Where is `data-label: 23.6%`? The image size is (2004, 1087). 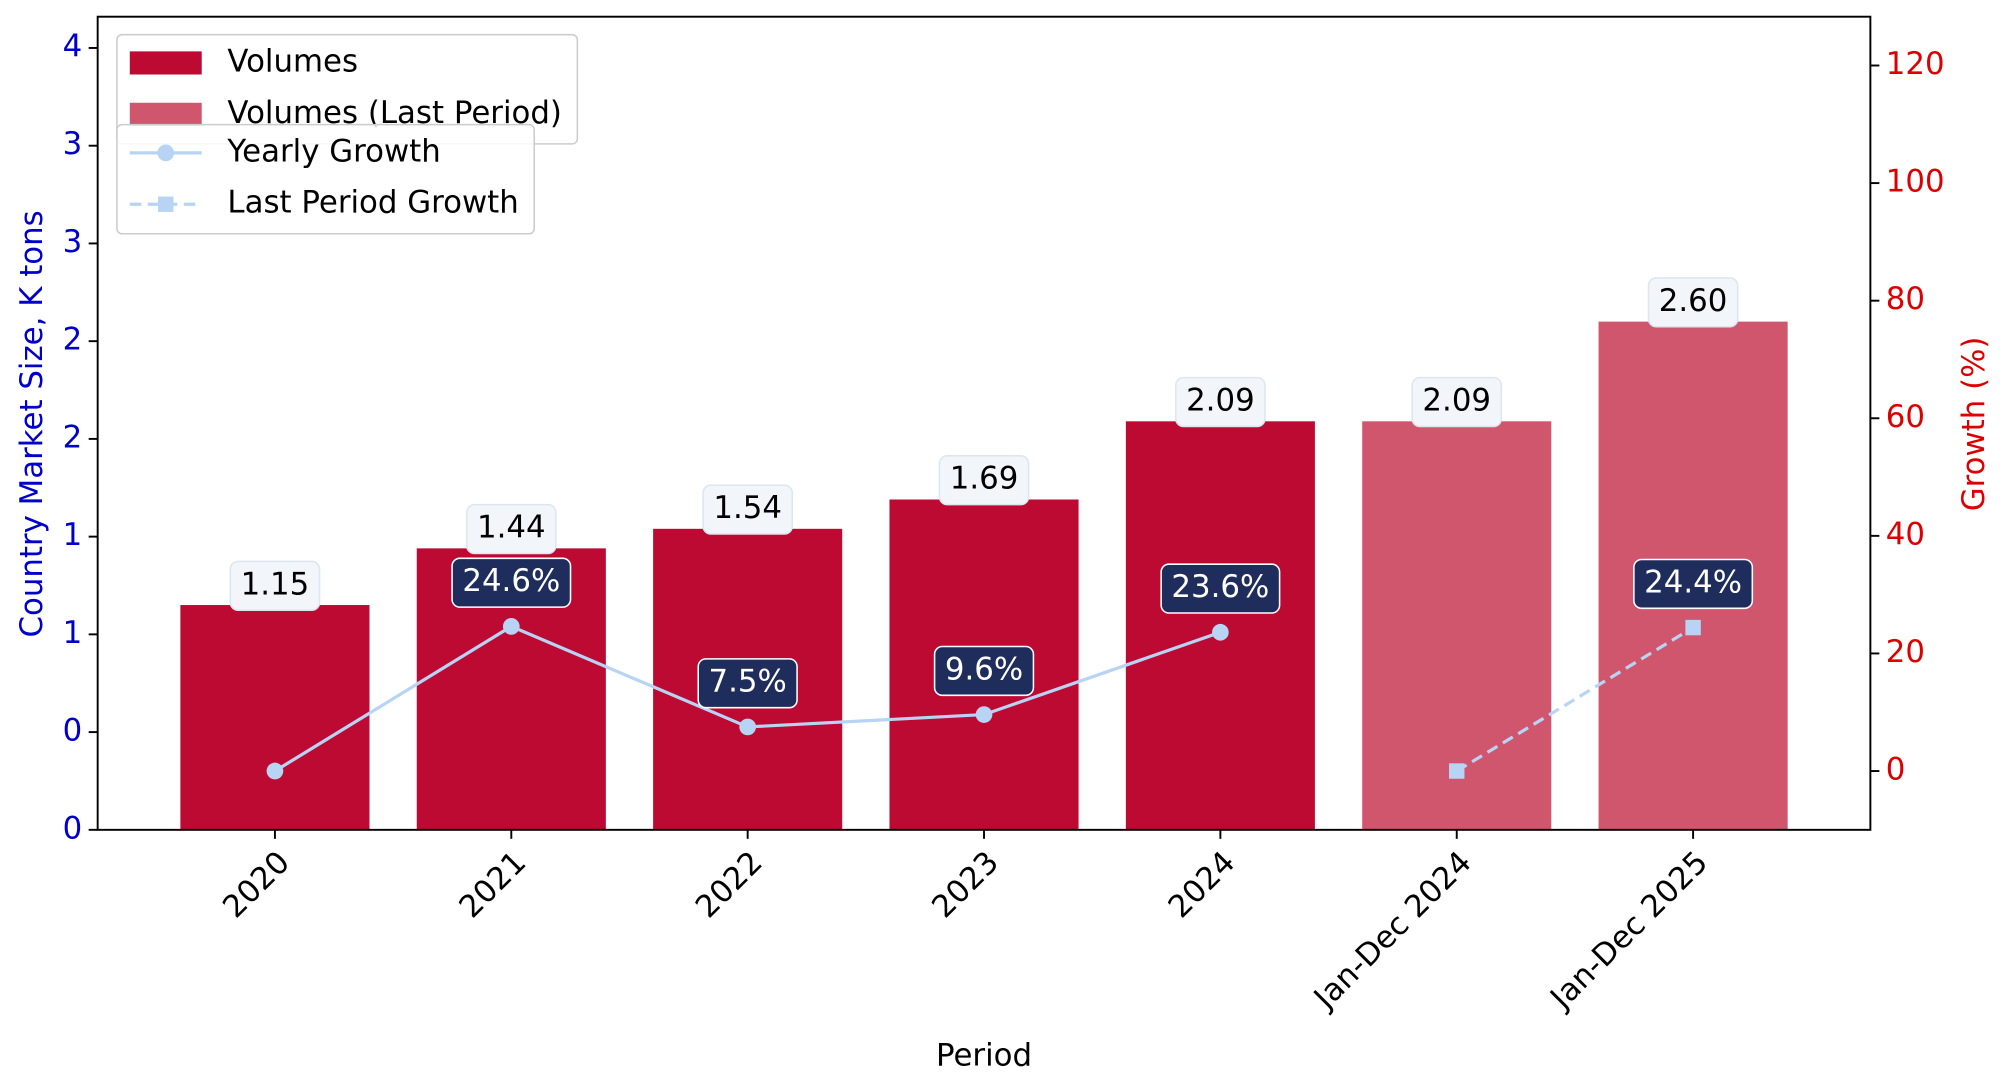 data-label: 23.6% is located at coordinates (1220, 588).